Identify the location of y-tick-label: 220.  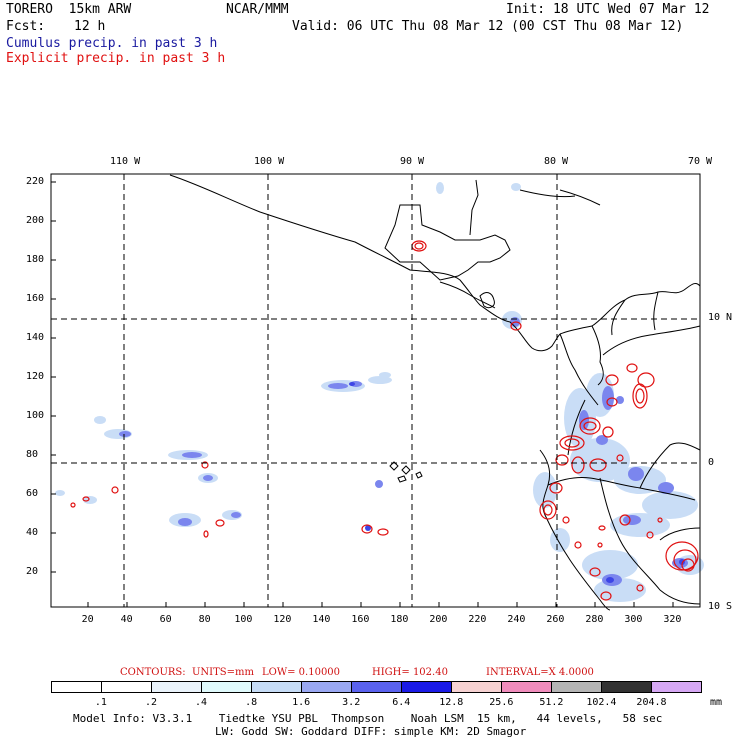
(35, 181).